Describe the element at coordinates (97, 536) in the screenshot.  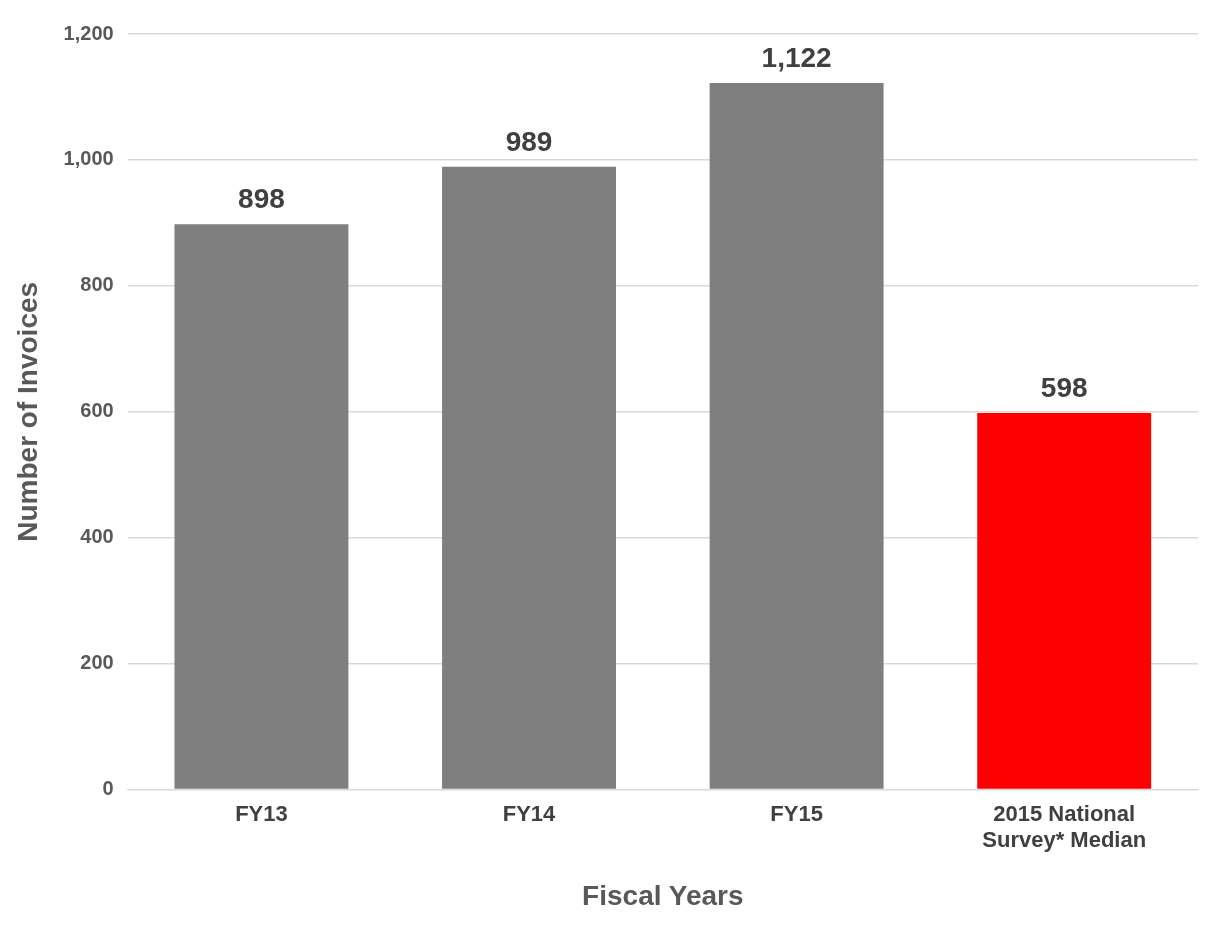
I see `y-tick-label: 400` at that location.